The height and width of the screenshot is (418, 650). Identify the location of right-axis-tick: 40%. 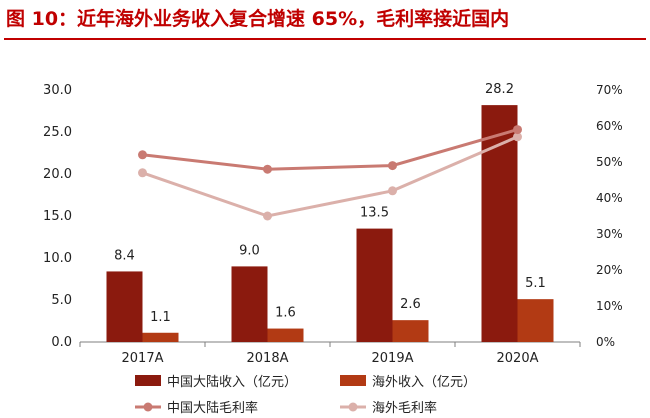
(609, 198).